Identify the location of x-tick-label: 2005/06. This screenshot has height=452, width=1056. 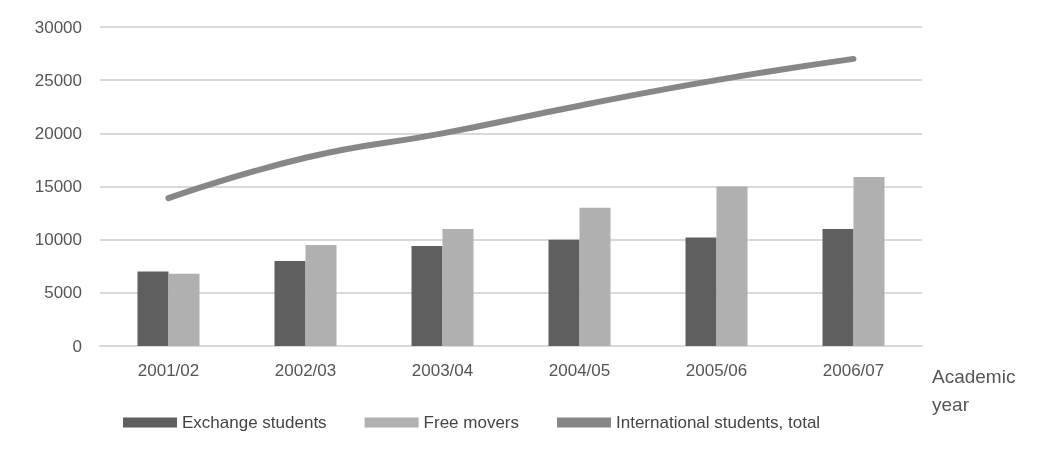
(716, 370).